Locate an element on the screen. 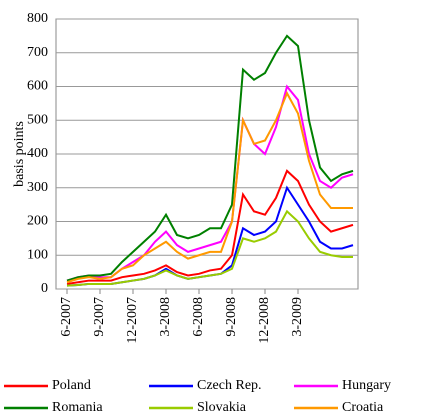  y-tick-label: 100 is located at coordinates (37, 254).